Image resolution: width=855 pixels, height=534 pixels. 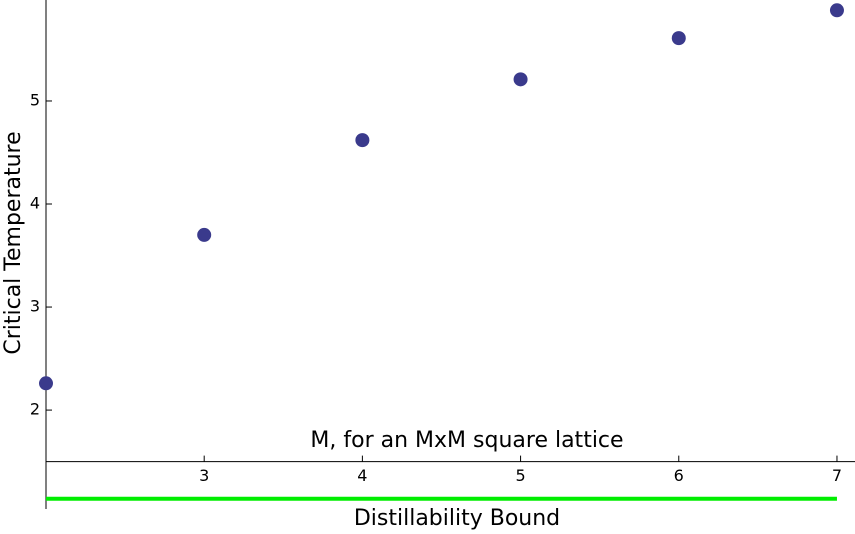 I want to click on x-axis-label: M, for an MxM square lattice, so click(x=466, y=440).